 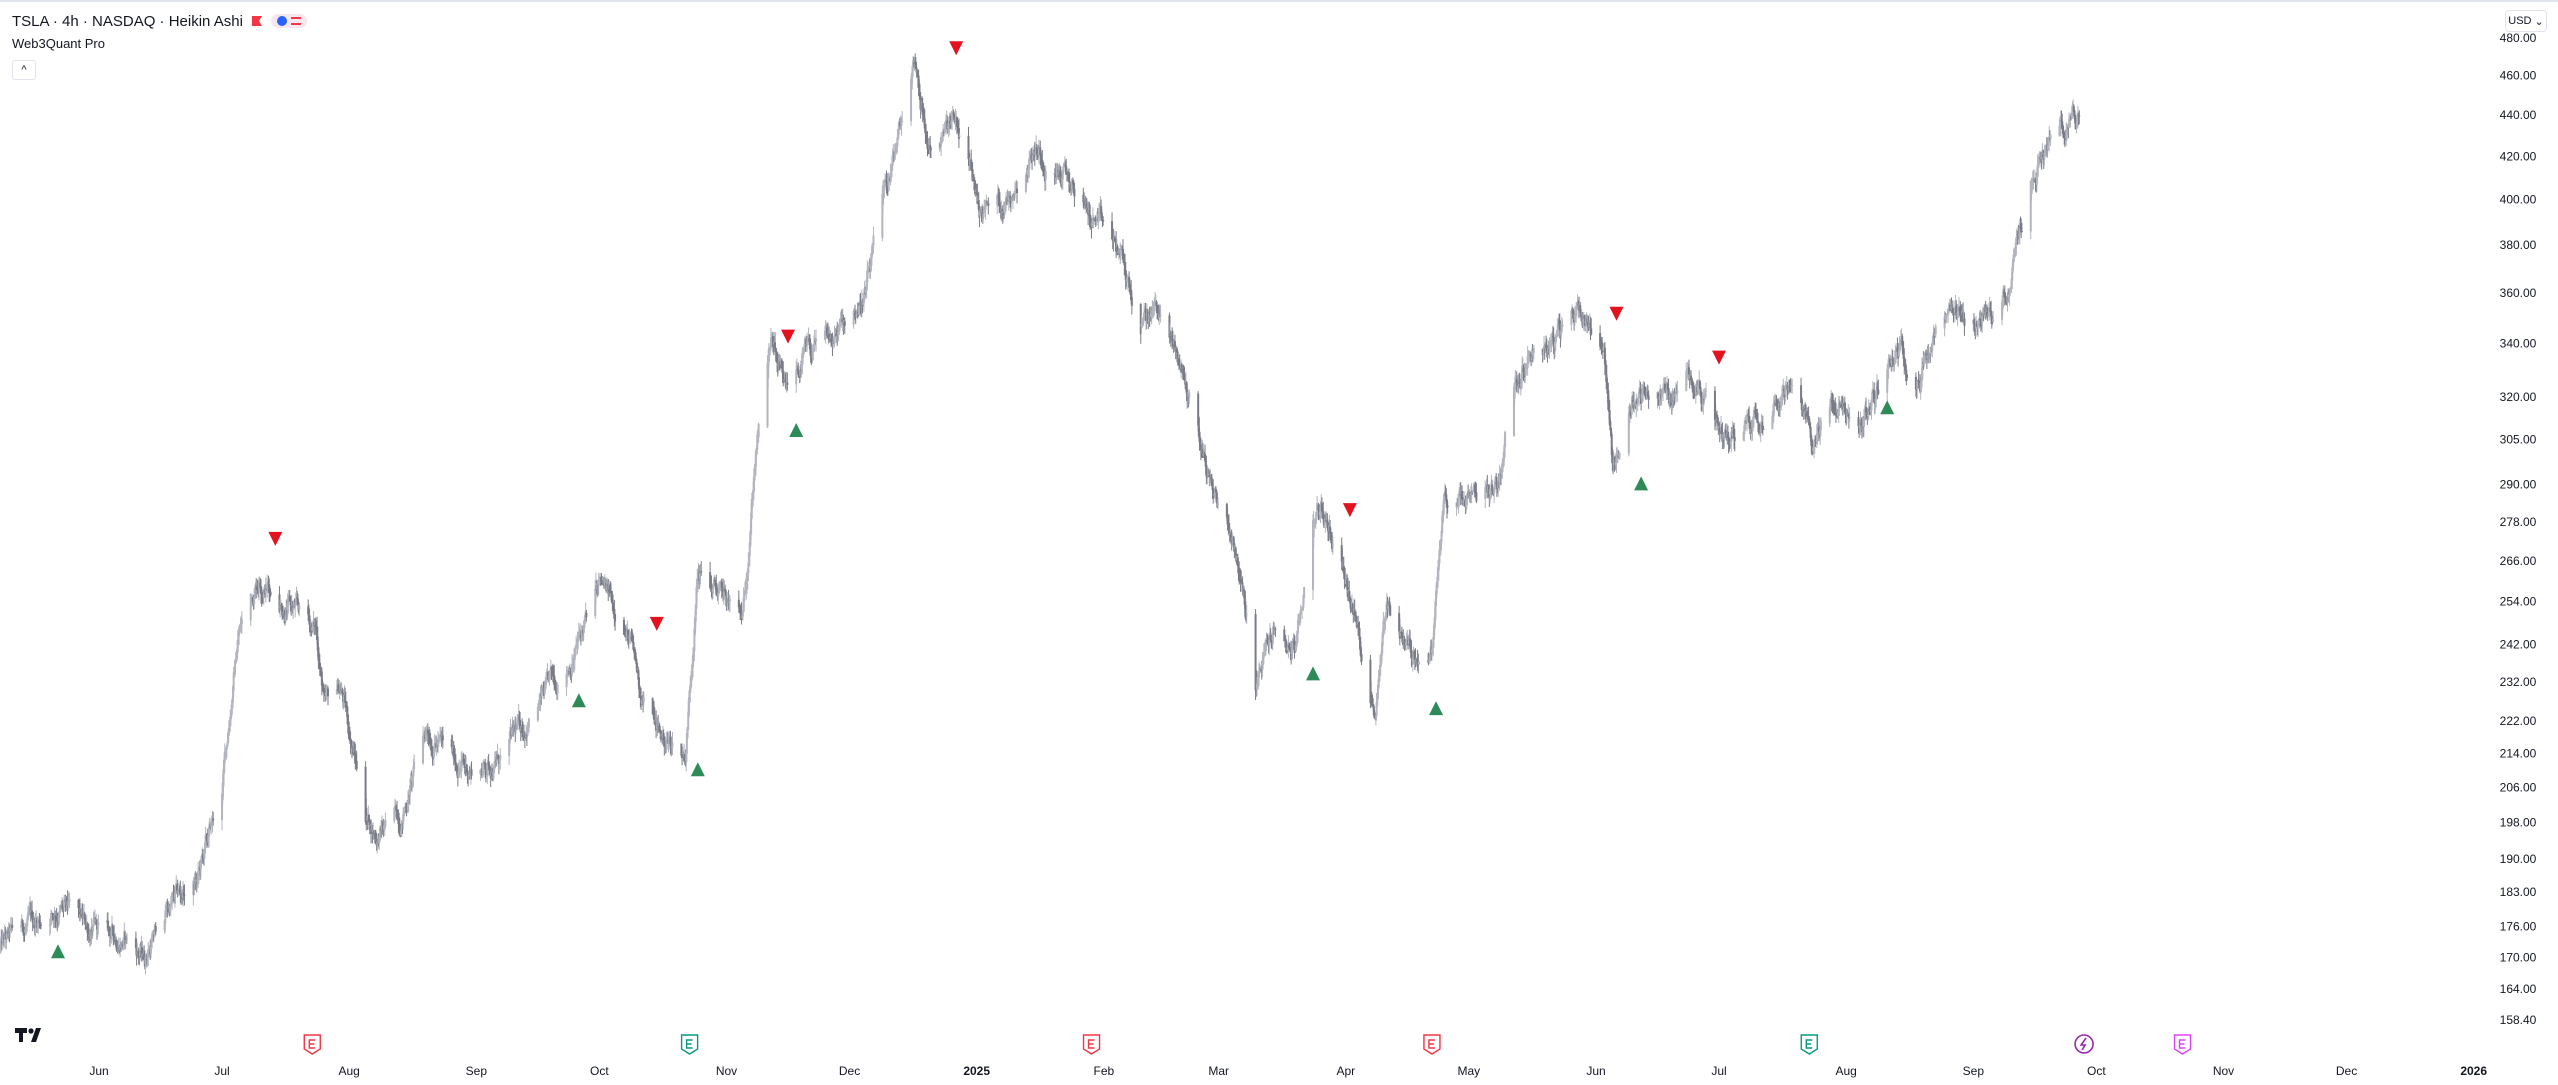 What do you see at coordinates (2084, 1044) in the screenshot?
I see `split-event-icon` at bounding box center [2084, 1044].